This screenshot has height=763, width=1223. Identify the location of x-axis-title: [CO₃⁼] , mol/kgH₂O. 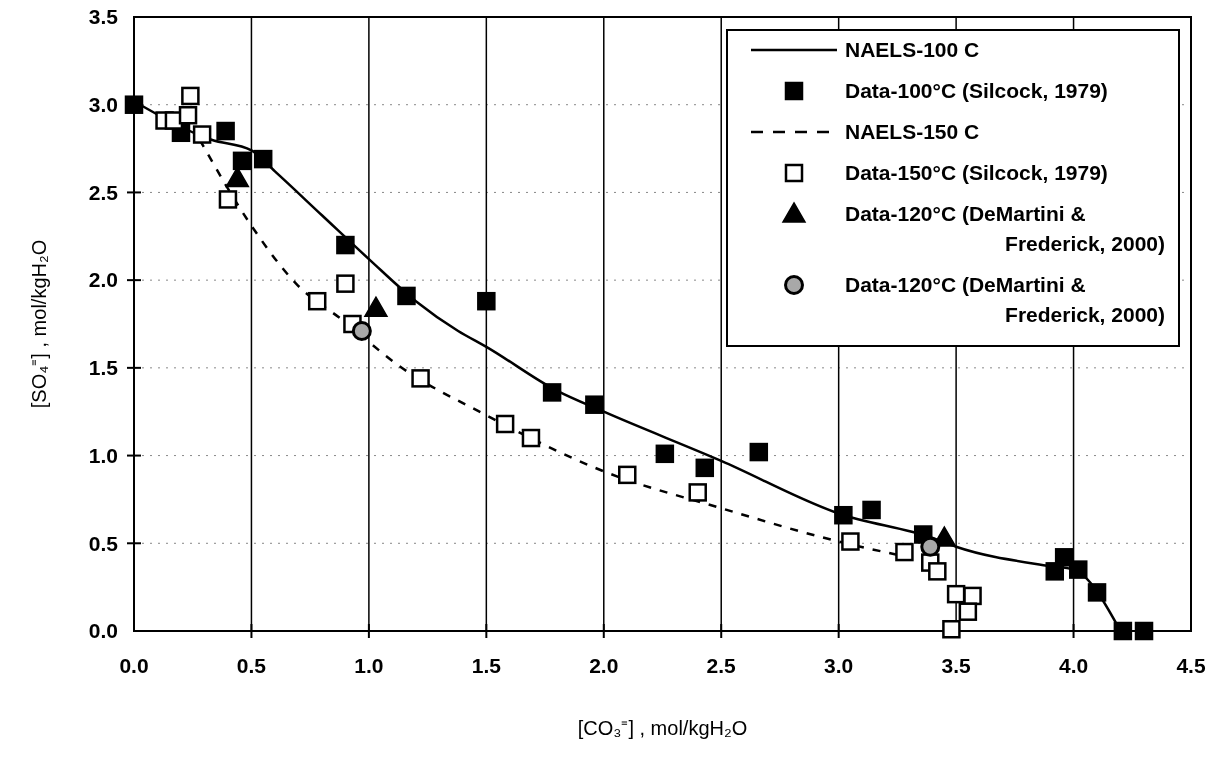
(662, 728).